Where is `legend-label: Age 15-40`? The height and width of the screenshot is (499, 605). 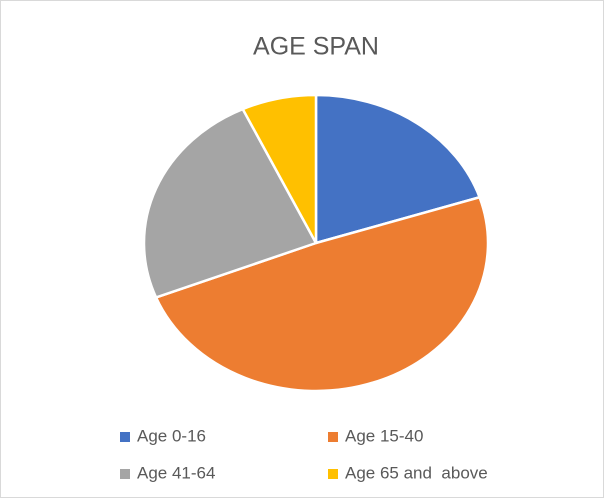
legend-label: Age 15-40 is located at coordinates (384, 435).